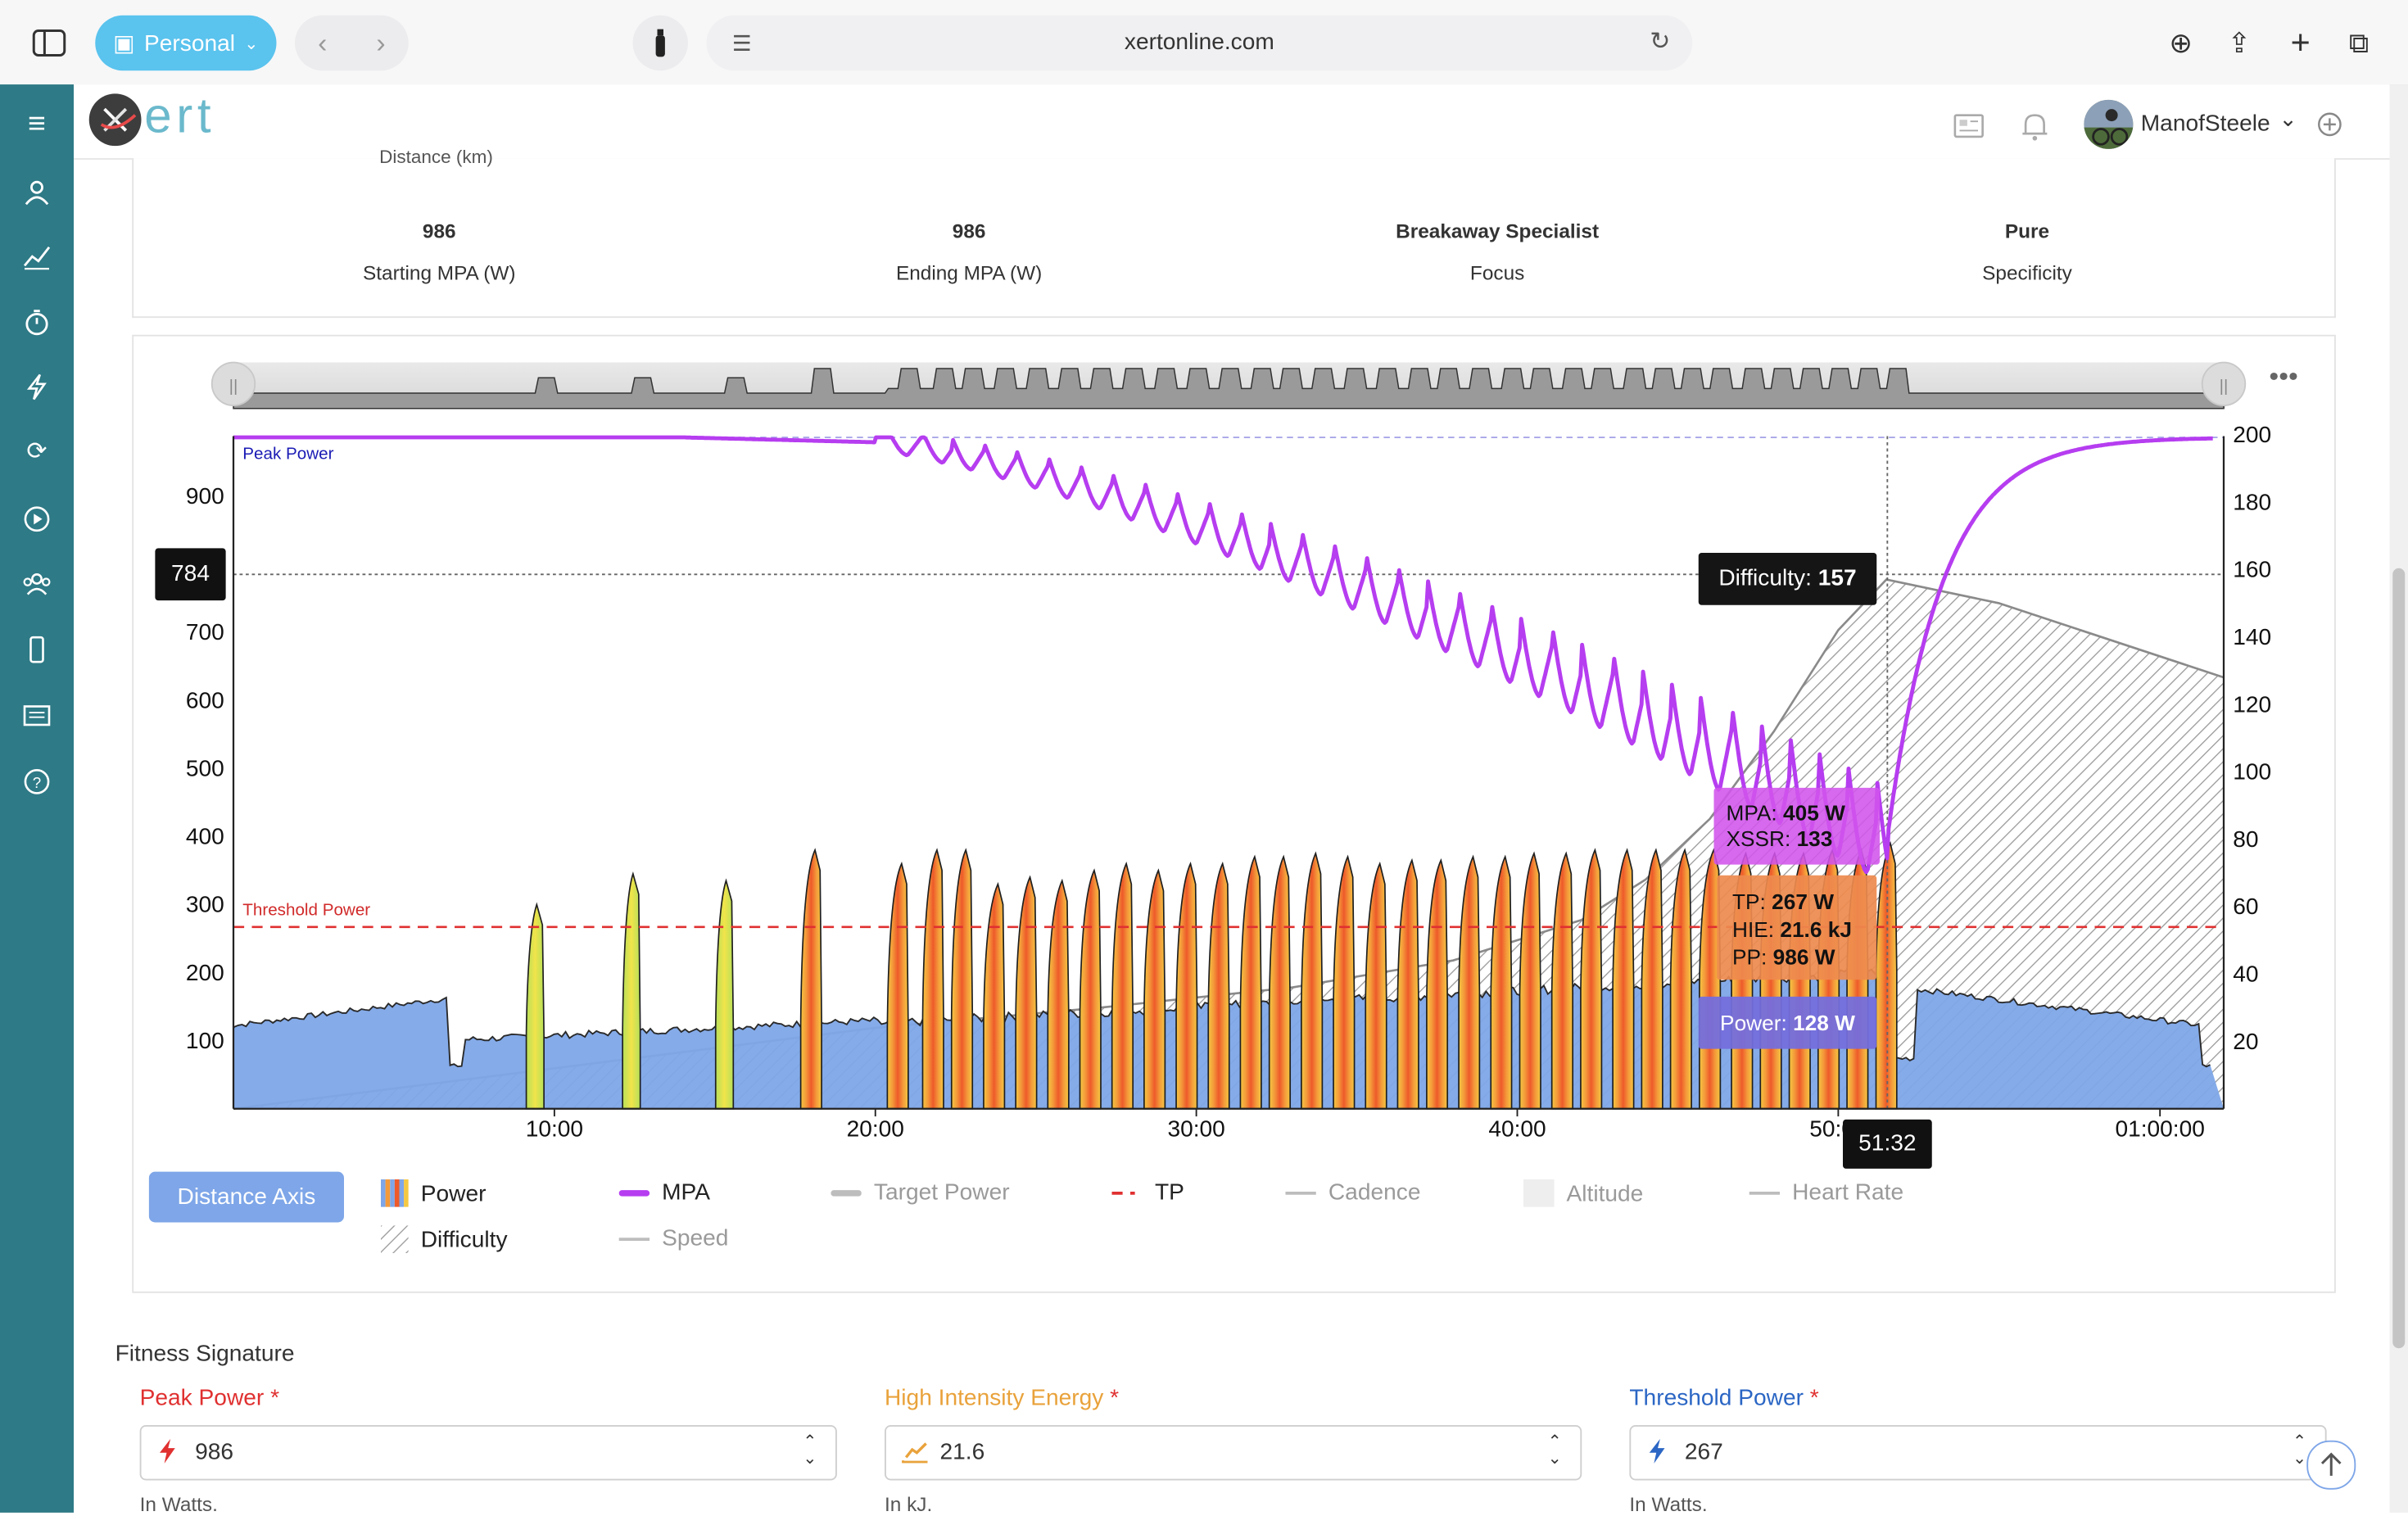  I want to click on y-left-tick-label: 100, so click(205, 1040).